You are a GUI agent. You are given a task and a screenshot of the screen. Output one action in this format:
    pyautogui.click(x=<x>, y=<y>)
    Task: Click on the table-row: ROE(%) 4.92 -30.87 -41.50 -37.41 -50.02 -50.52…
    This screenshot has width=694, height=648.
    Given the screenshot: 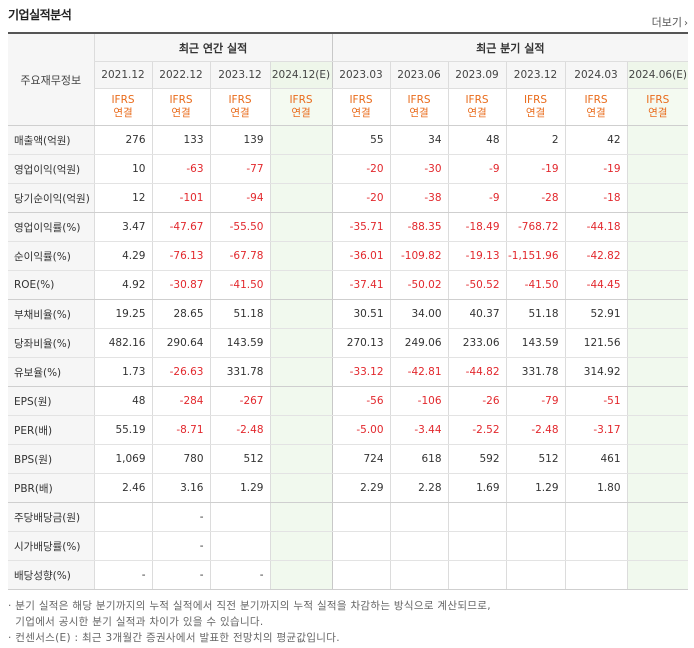 What is the action you would take?
    pyautogui.click(x=348, y=285)
    